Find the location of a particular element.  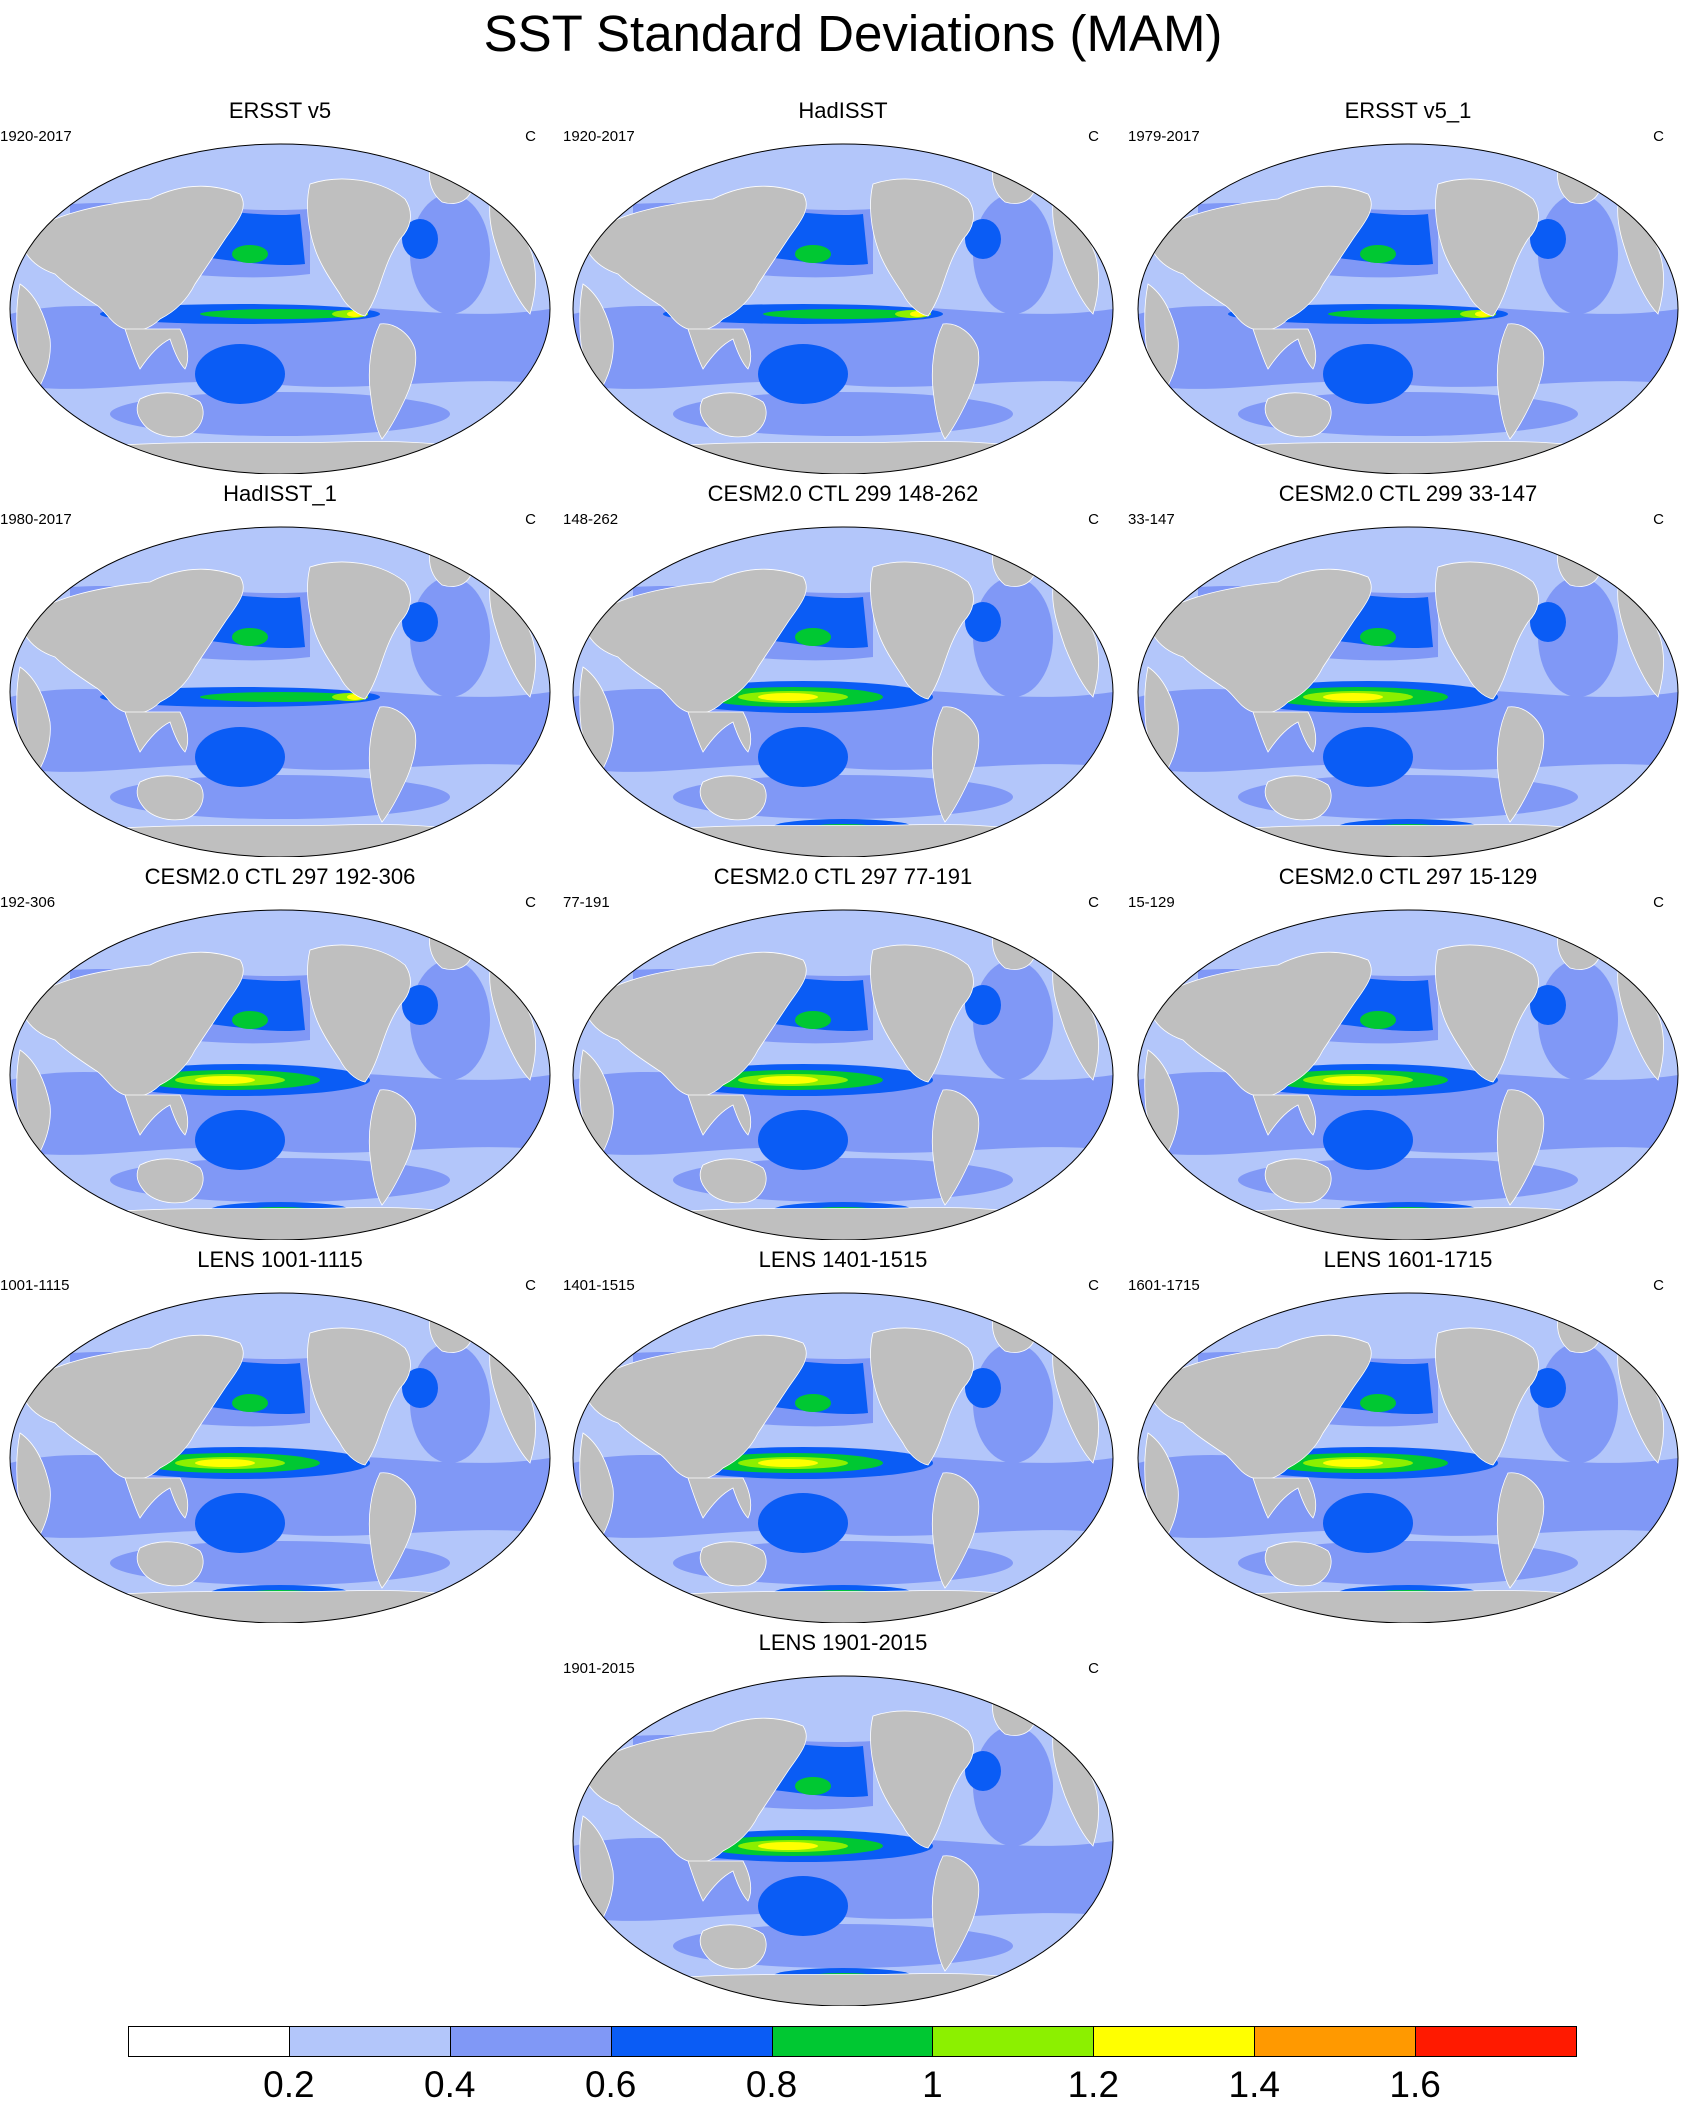

map-panel: CESM2.0 CTL 297 77-191 77-191 C is located at coordinates (843, 1052).